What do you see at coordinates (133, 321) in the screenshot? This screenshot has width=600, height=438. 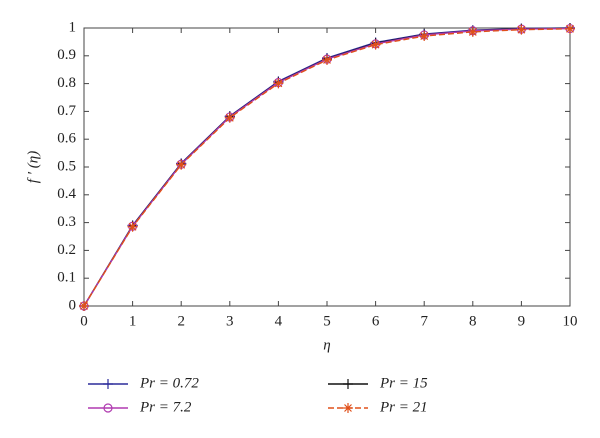 I see `x-tick-label: 1` at bounding box center [133, 321].